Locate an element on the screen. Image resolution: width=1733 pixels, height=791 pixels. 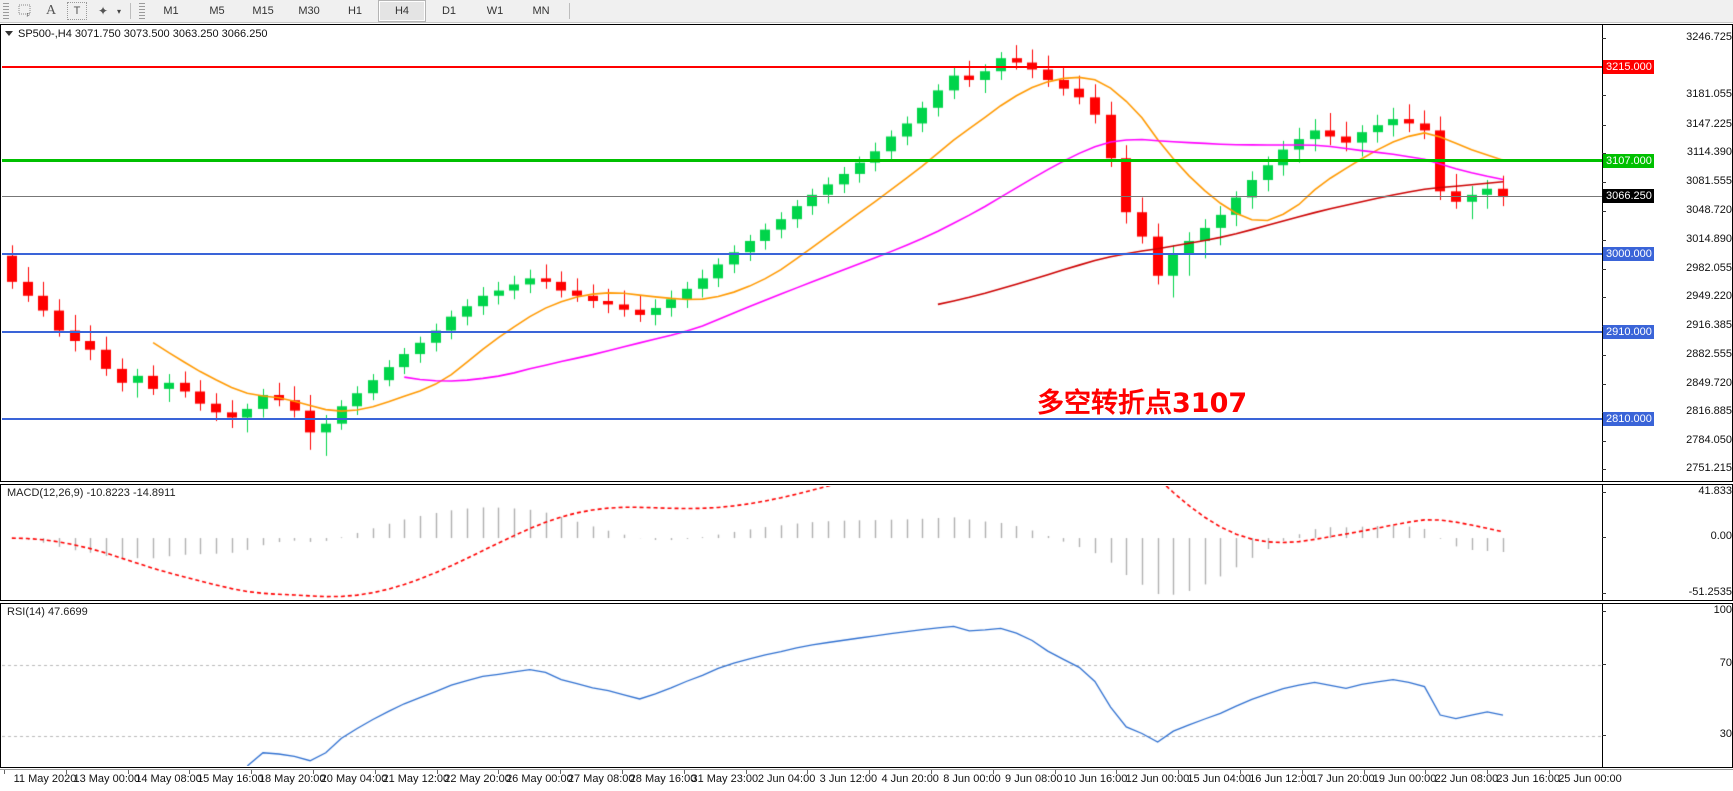
price-tag-current-price-3066: 3066.250 is located at coordinates (1628, 196).